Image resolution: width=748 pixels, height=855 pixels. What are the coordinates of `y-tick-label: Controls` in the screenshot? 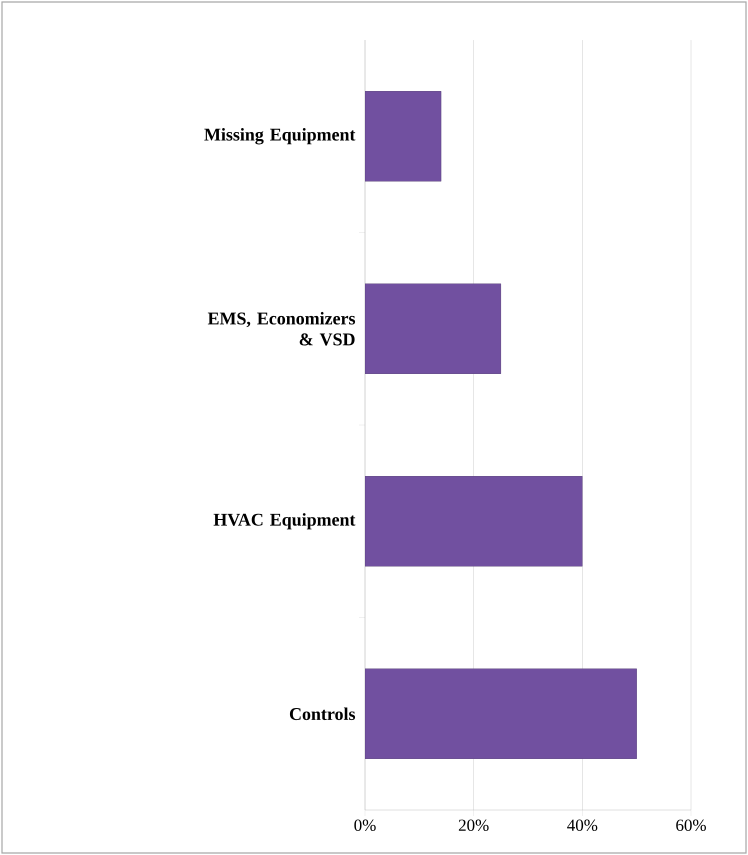 It's located at (323, 713).